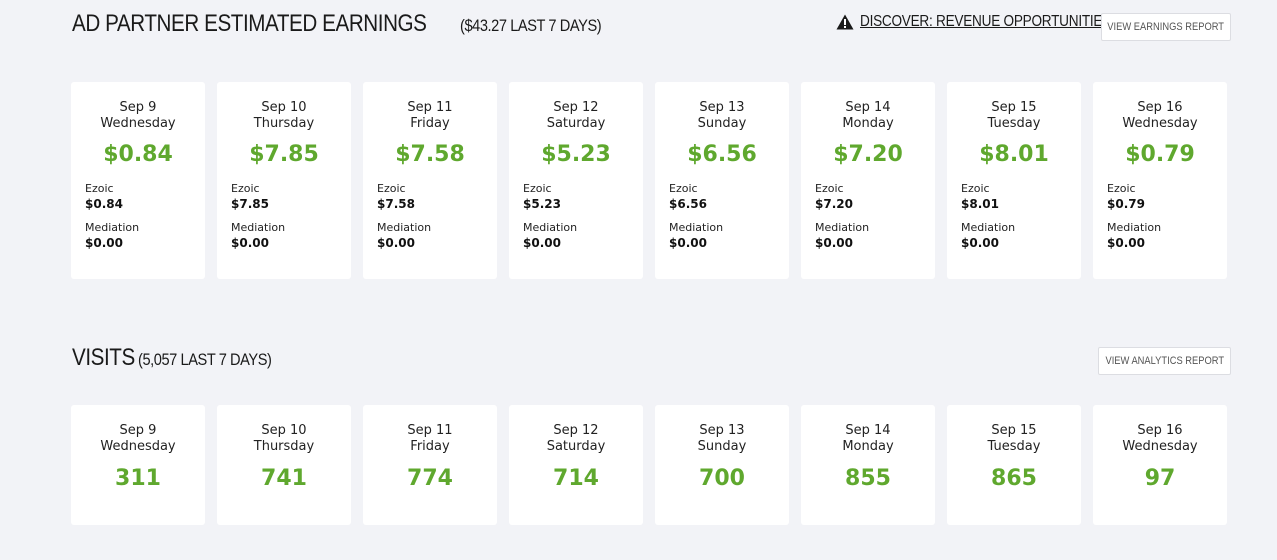 Image resolution: width=1277 pixels, height=560 pixels. I want to click on earnings-breakdown: Ezoic $5.23 Mediation $0.00, so click(576, 216).